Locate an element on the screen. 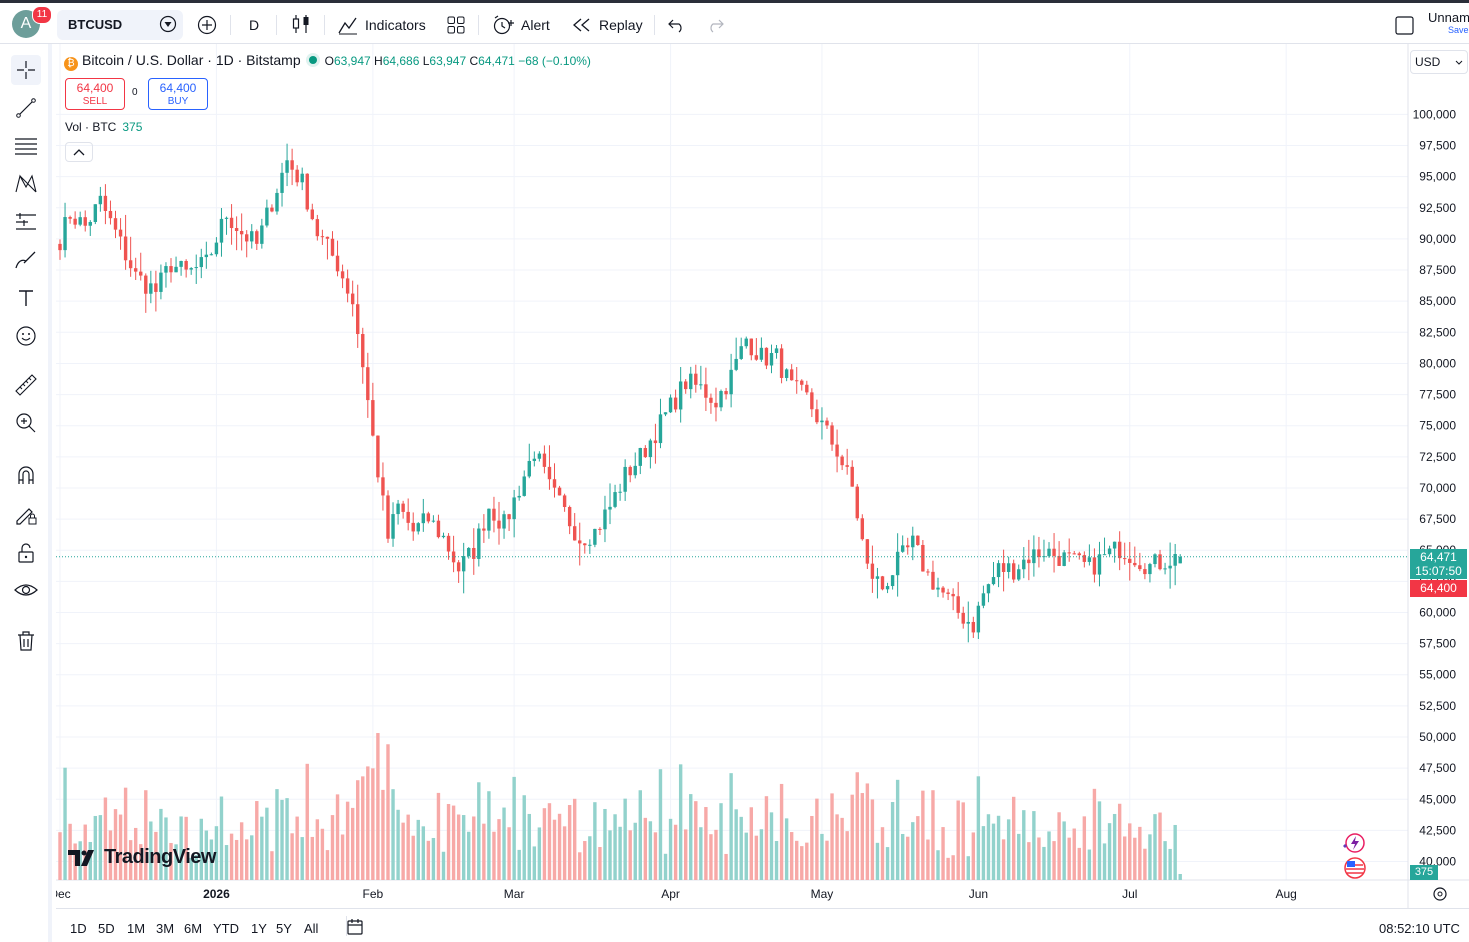 The height and width of the screenshot is (942, 1469). collapse-legend-button is located at coordinates (79, 152).